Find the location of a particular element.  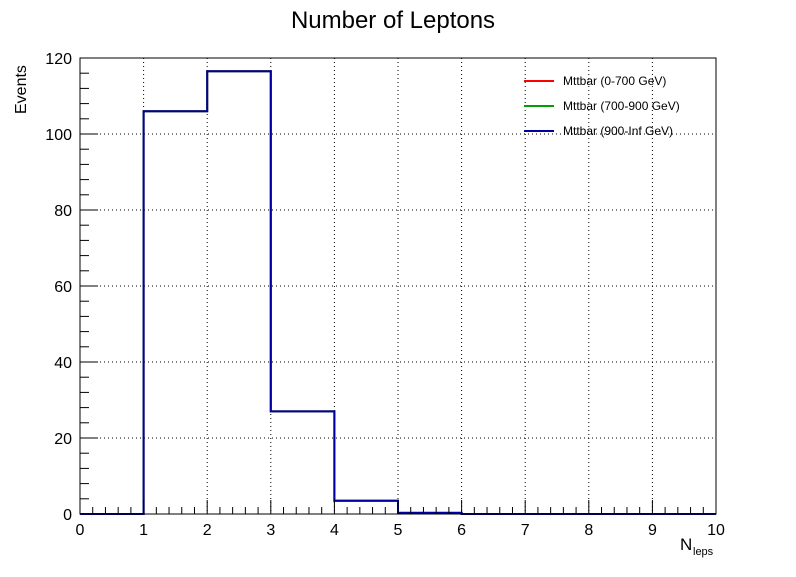

x-tick-label: 5 is located at coordinates (398, 530).